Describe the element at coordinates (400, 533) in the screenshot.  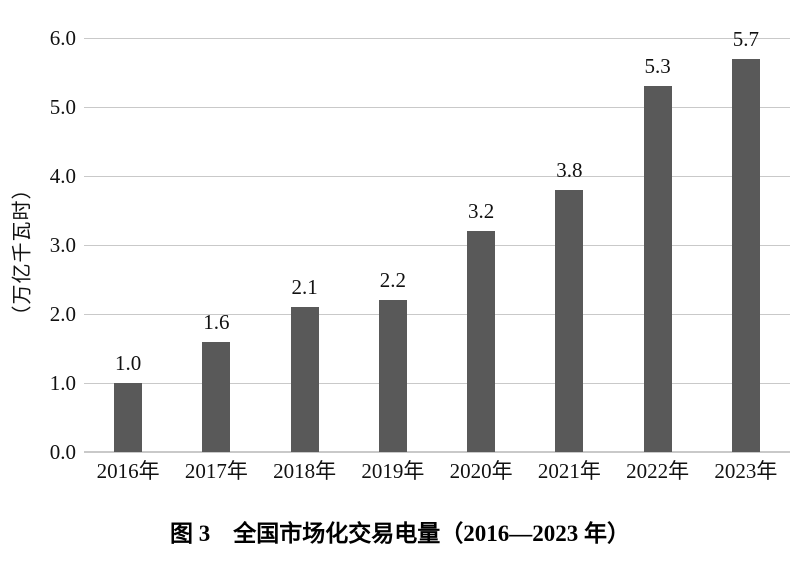
I see `chart-caption: 图 3 全国市场化交易电量（2016—2023 年）` at that location.